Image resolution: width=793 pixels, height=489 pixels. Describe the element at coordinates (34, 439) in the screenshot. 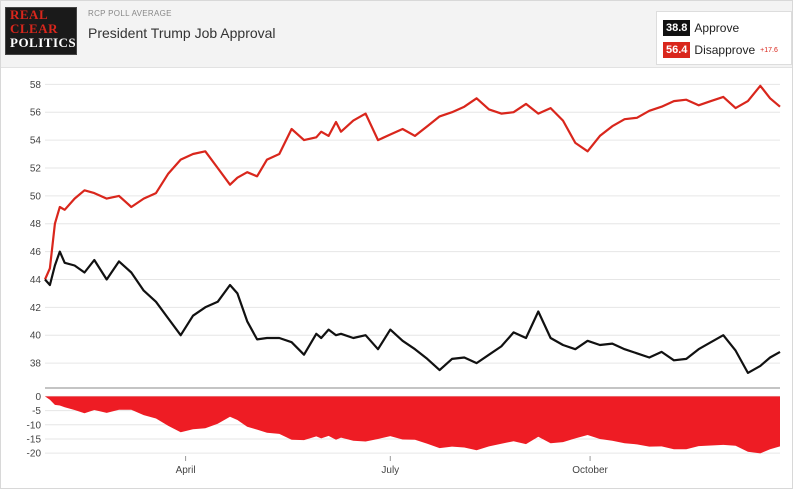

I see `spread-y-tick-label: -15` at that location.